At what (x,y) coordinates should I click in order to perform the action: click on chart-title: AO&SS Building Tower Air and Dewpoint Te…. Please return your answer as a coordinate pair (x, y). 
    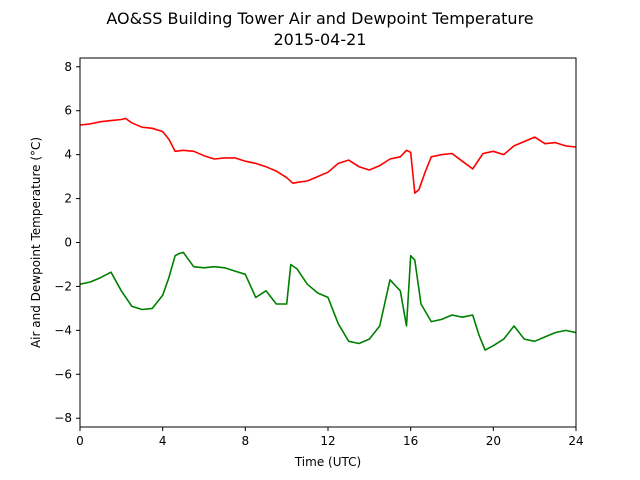
    Looking at the image, I should click on (319, 18).